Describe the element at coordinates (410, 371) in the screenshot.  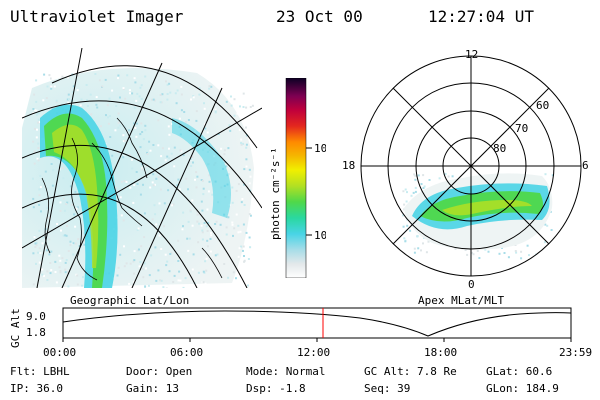
I see `info-gc-alt: GC Alt: 7.8 Re` at that location.